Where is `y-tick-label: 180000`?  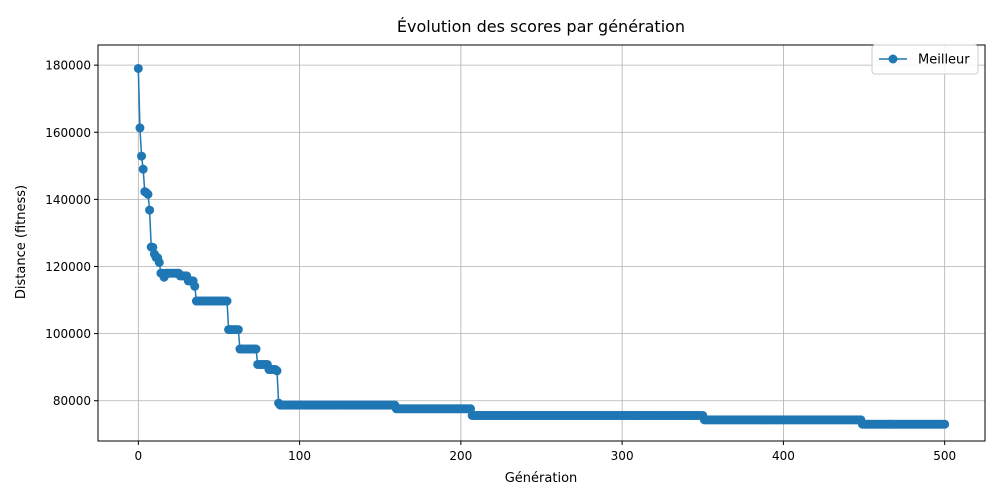
y-tick-label: 180000 is located at coordinates (68, 66).